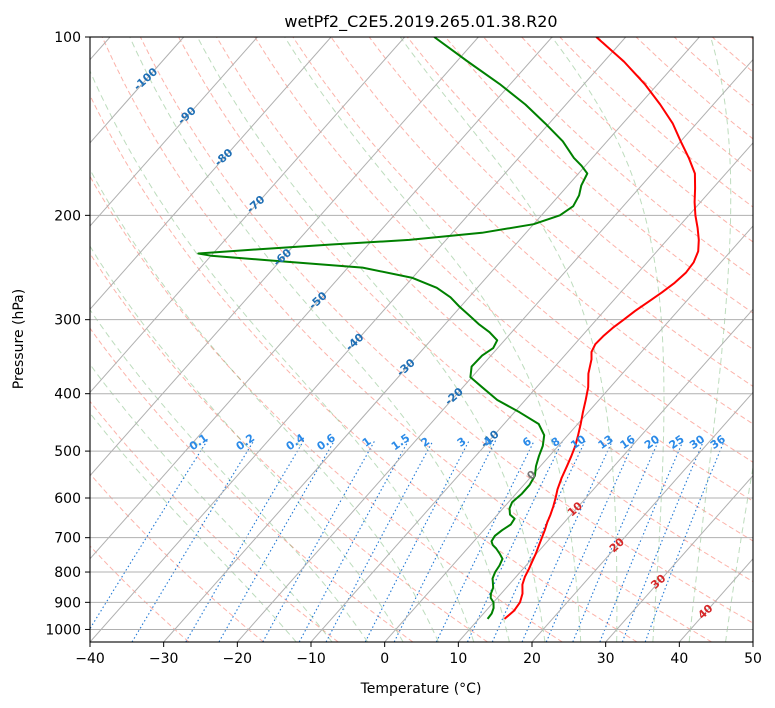 Image resolution: width=775 pixels, height=708 pixels. Describe the element at coordinates (753, 659) in the screenshot. I see `x-tick-label: 50` at that location.